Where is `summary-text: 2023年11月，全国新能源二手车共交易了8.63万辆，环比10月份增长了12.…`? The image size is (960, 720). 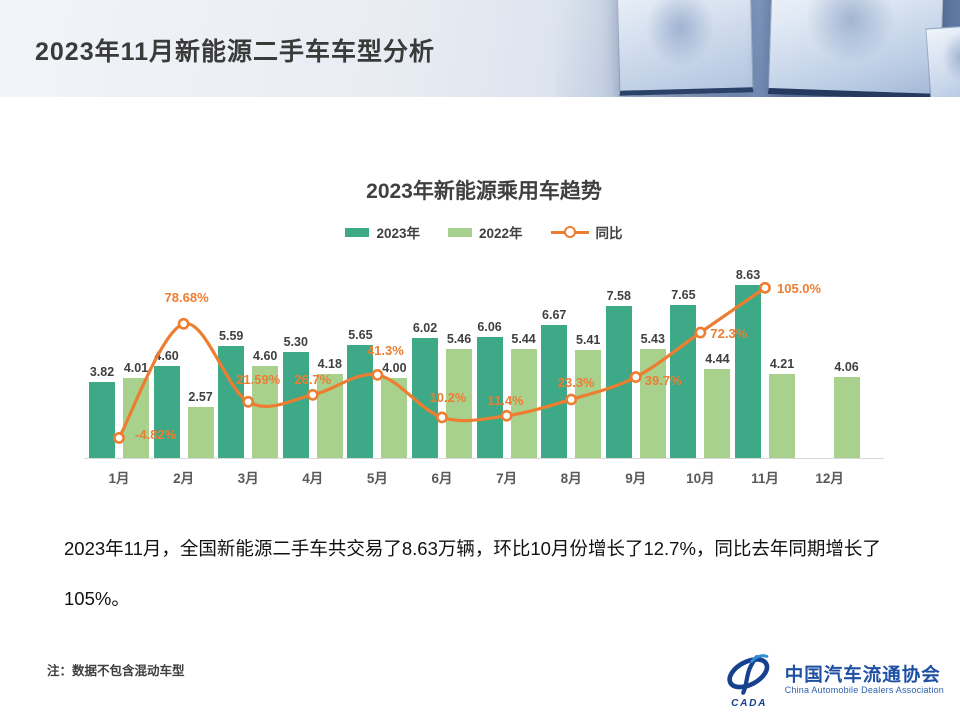
summary-text: 2023年11月，全国新能源二手车共交易了8.63万辆，环比10月份增长了12.… is located at coordinates (494, 574).